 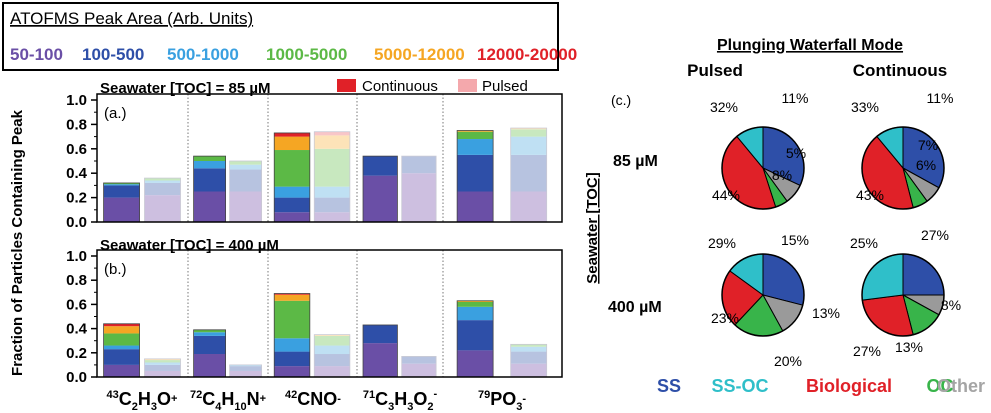 I want to click on panel-a-title: Seawater [TOC] = 85 µM, so click(x=185, y=88).